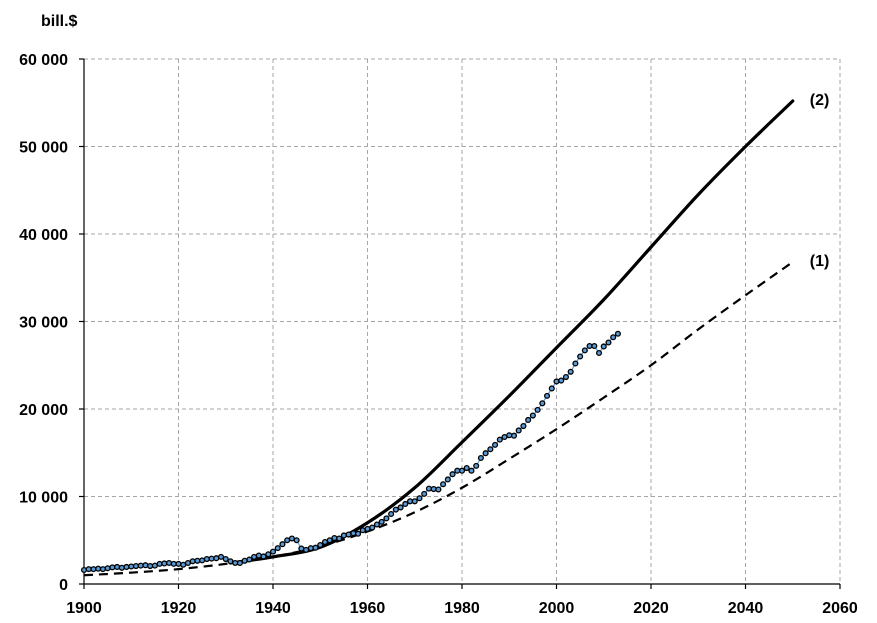  I want to click on y-tick-label: 30 000, so click(43, 323).